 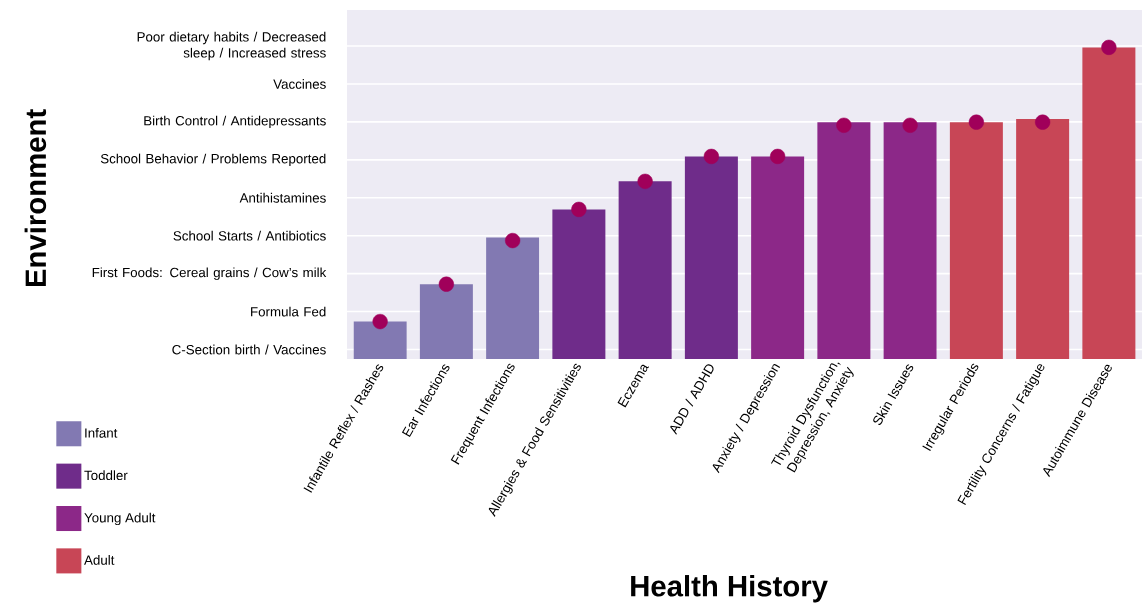 I want to click on text: School Starts / Antibiotics, so click(x=249, y=235).